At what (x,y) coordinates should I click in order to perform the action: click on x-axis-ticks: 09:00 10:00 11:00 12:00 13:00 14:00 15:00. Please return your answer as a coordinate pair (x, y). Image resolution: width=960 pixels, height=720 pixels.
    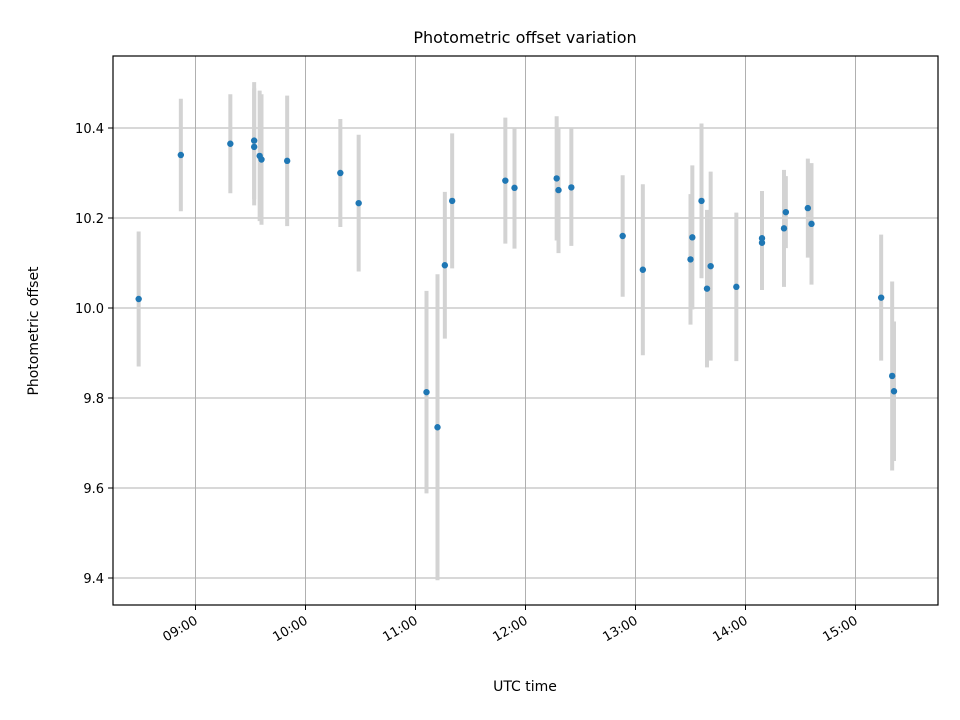
    Looking at the image, I should click on (511, 625).